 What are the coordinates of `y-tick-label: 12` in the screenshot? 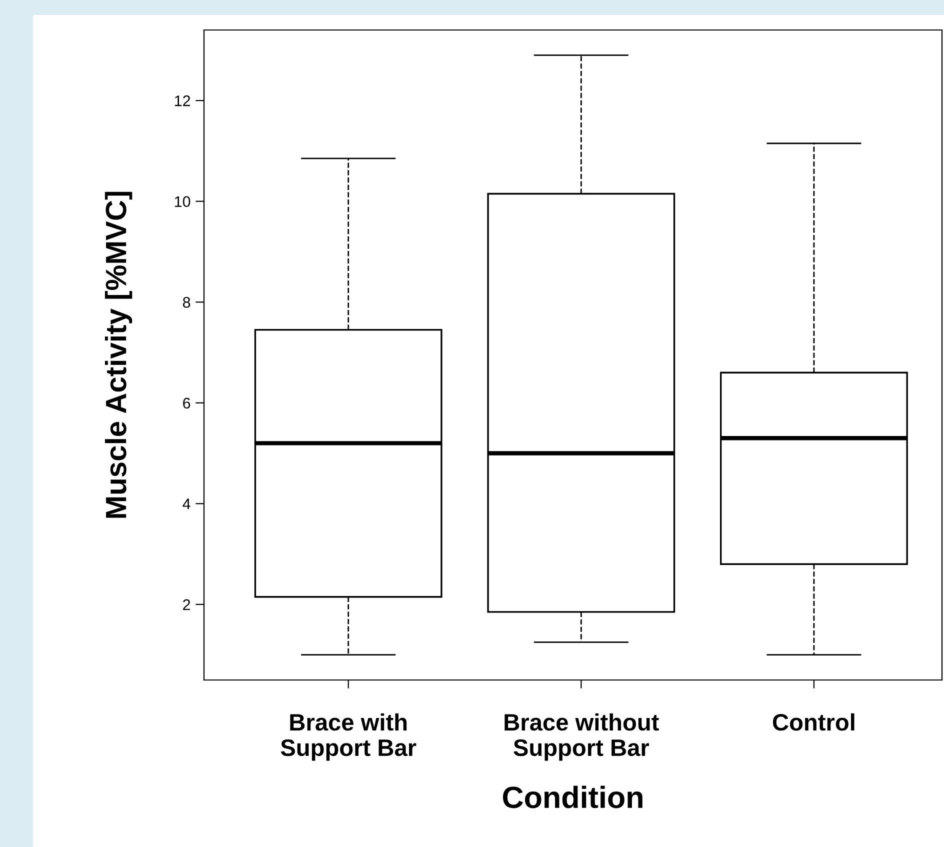 It's located at (182, 100).